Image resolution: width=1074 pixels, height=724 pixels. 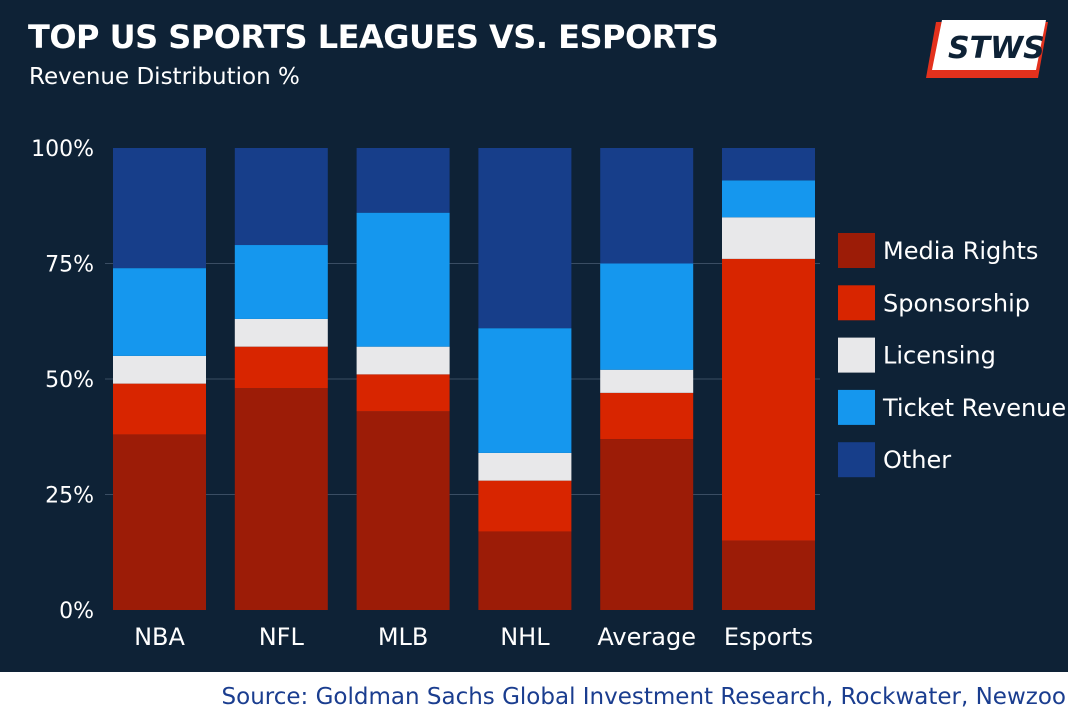 I want to click on x-category-label: NFL, so click(x=282, y=637).